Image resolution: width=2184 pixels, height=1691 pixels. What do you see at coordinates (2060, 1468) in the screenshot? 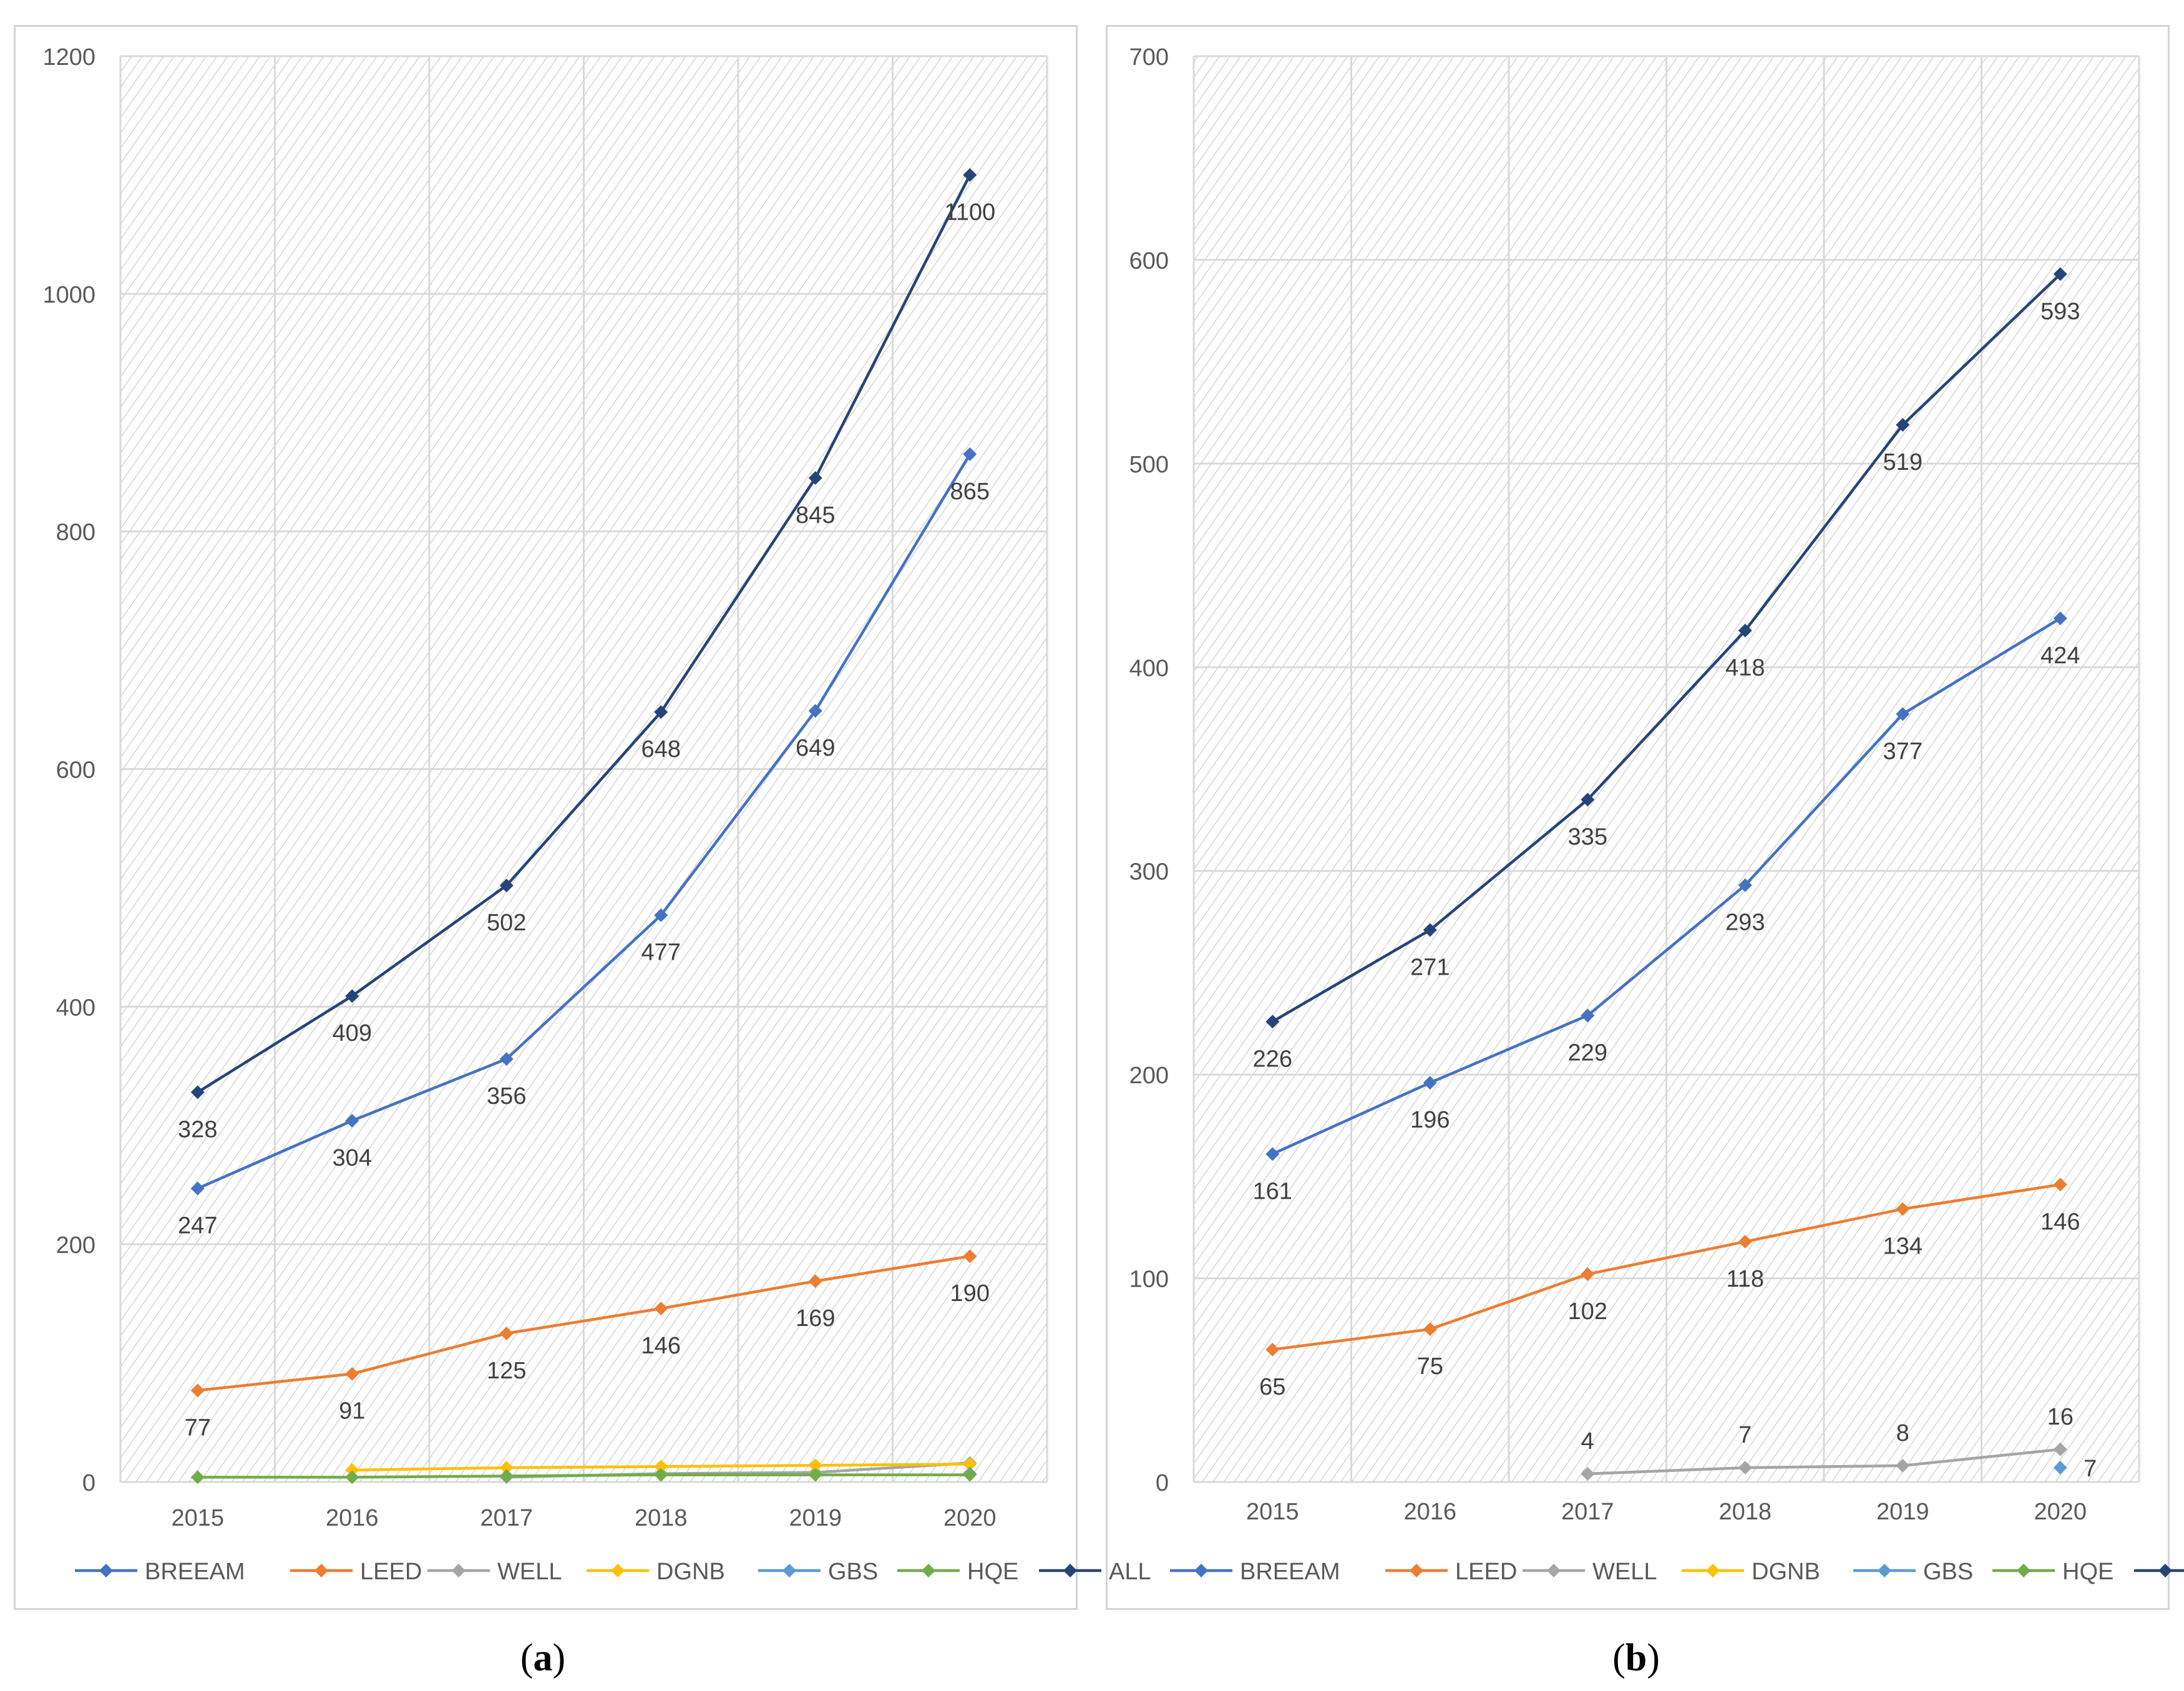
I see `marker-gbs` at bounding box center [2060, 1468].